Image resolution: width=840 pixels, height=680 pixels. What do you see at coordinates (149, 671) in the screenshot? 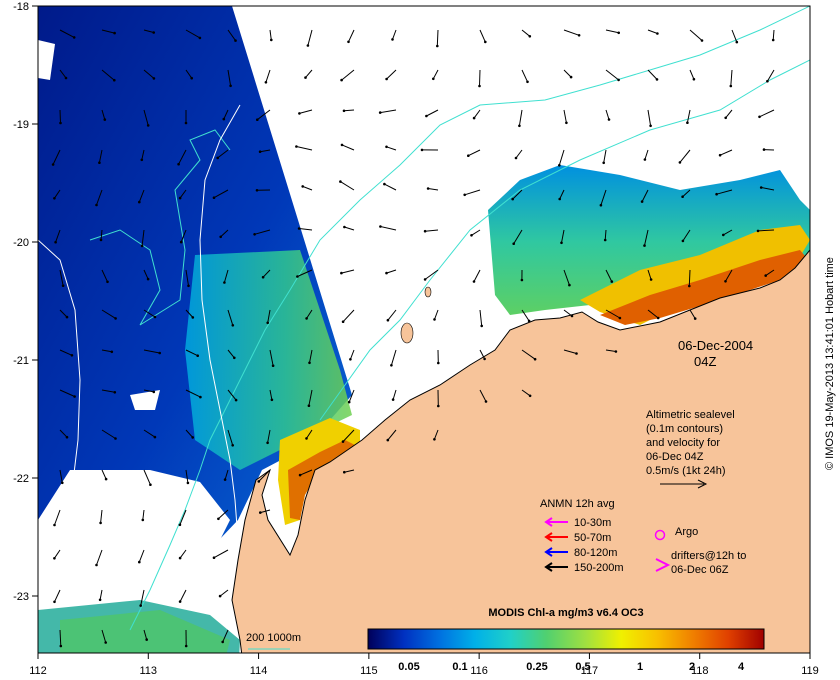
I see `lon-tick-label: 113` at bounding box center [149, 671].